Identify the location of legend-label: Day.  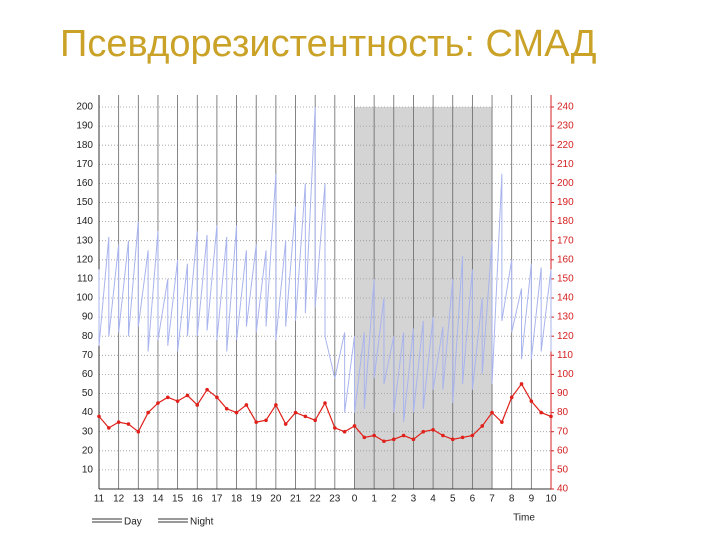
(133, 522).